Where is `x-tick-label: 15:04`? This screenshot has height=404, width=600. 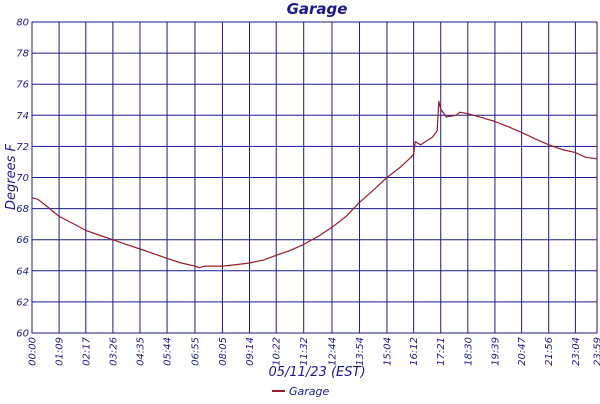 x-tick-label: 15:04 is located at coordinates (387, 351).